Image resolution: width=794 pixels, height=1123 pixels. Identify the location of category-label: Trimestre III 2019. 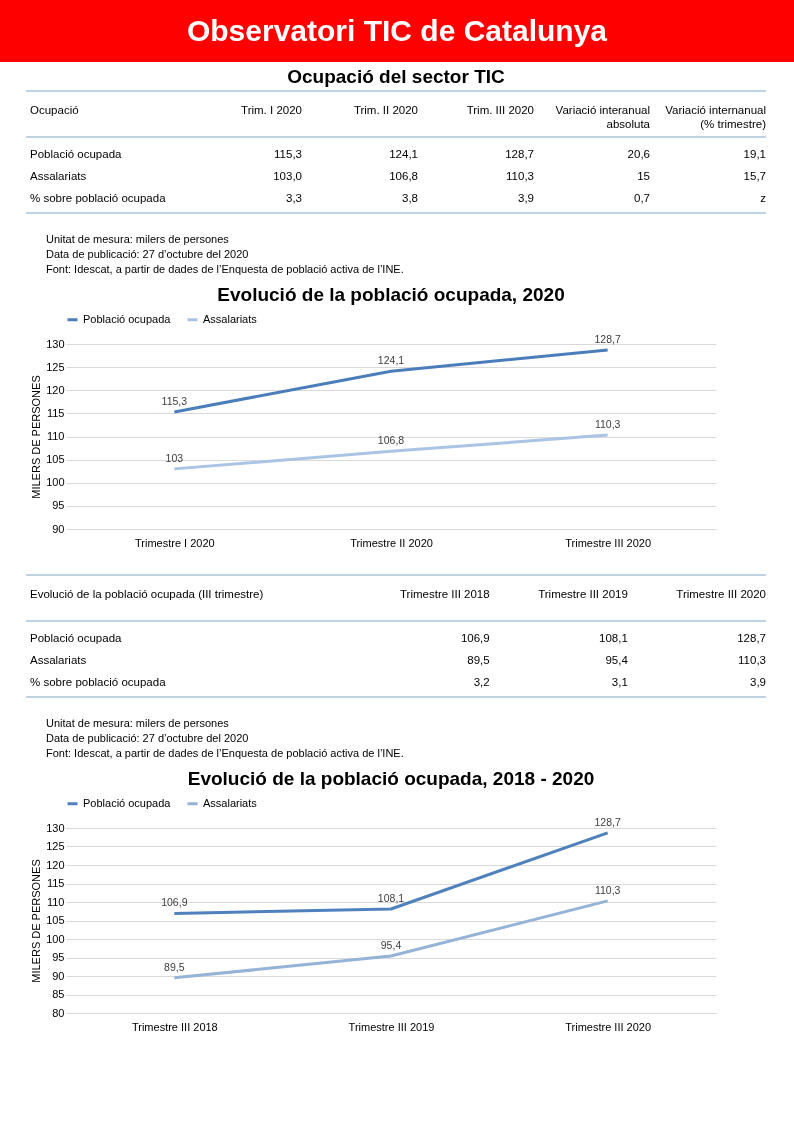
(583, 594).